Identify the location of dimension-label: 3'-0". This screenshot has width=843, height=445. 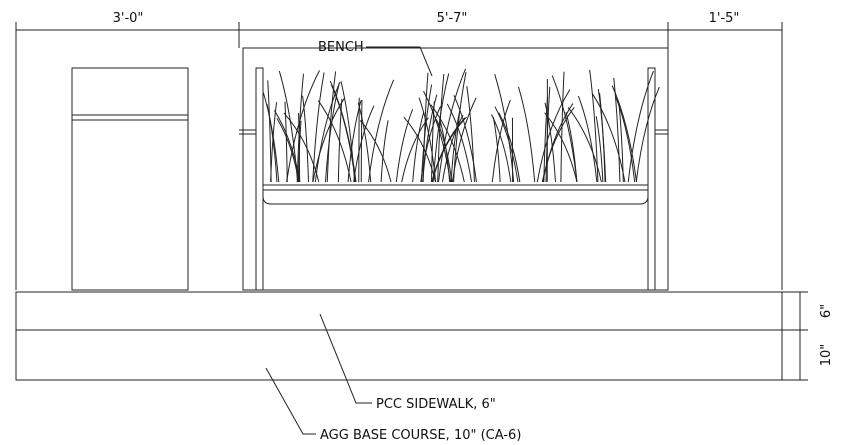
(128, 18).